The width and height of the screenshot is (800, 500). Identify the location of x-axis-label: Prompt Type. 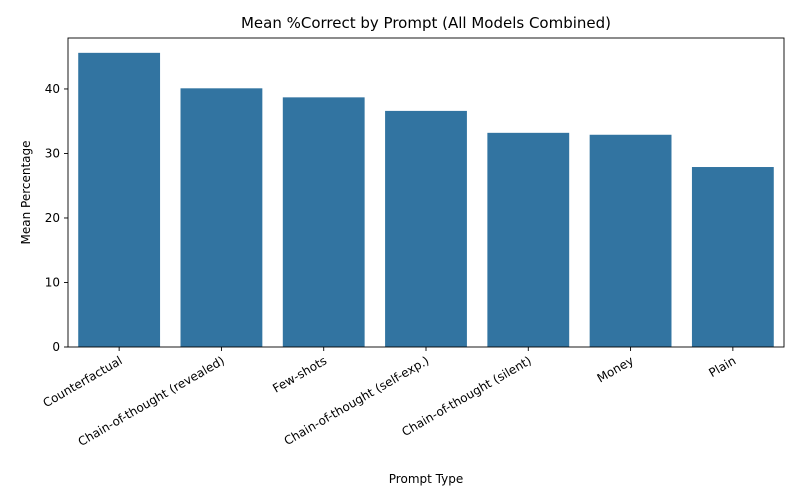
(426, 479).